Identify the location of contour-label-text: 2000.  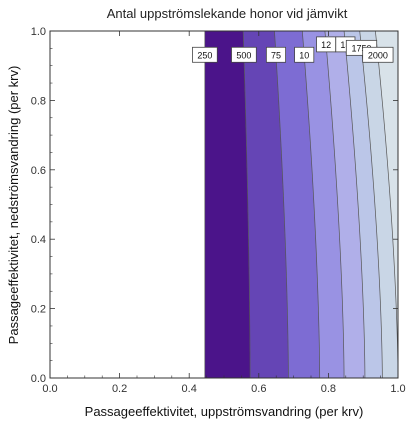
(378, 55).